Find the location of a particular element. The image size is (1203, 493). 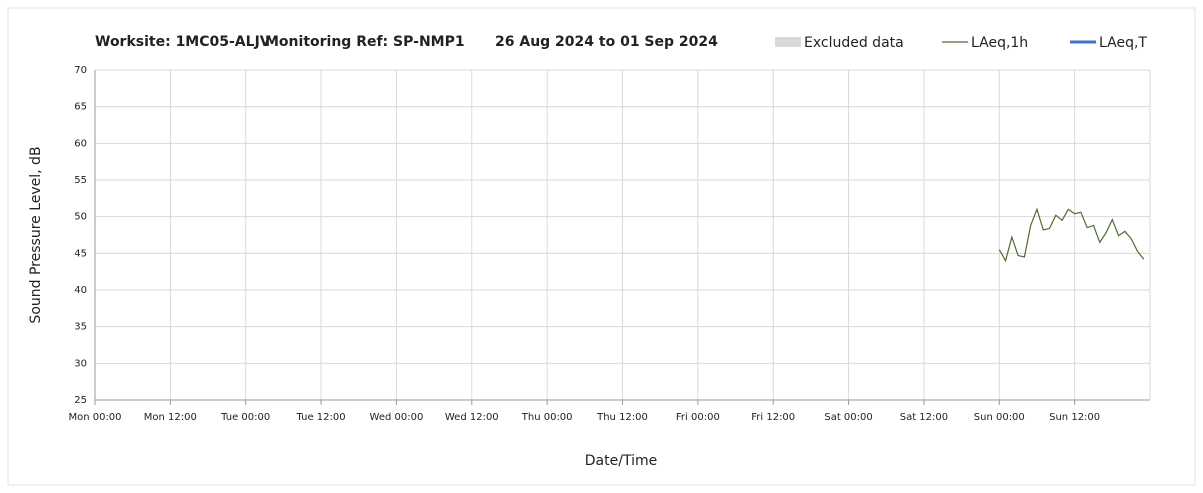

y-tick-label: 60 is located at coordinates (80, 143).